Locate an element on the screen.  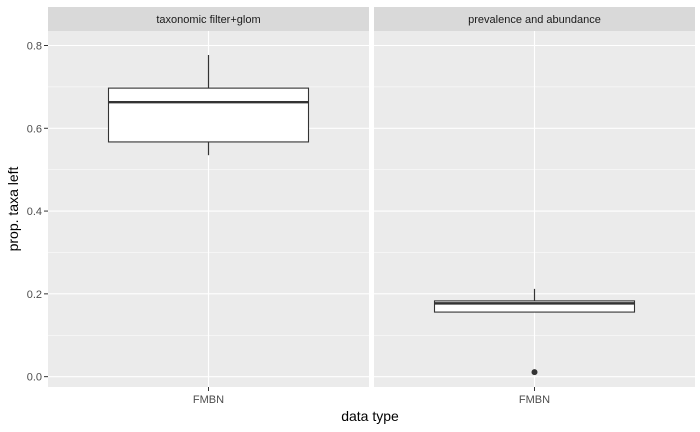
facet-strip-label: taxonomic filter+glom is located at coordinates (208, 20).